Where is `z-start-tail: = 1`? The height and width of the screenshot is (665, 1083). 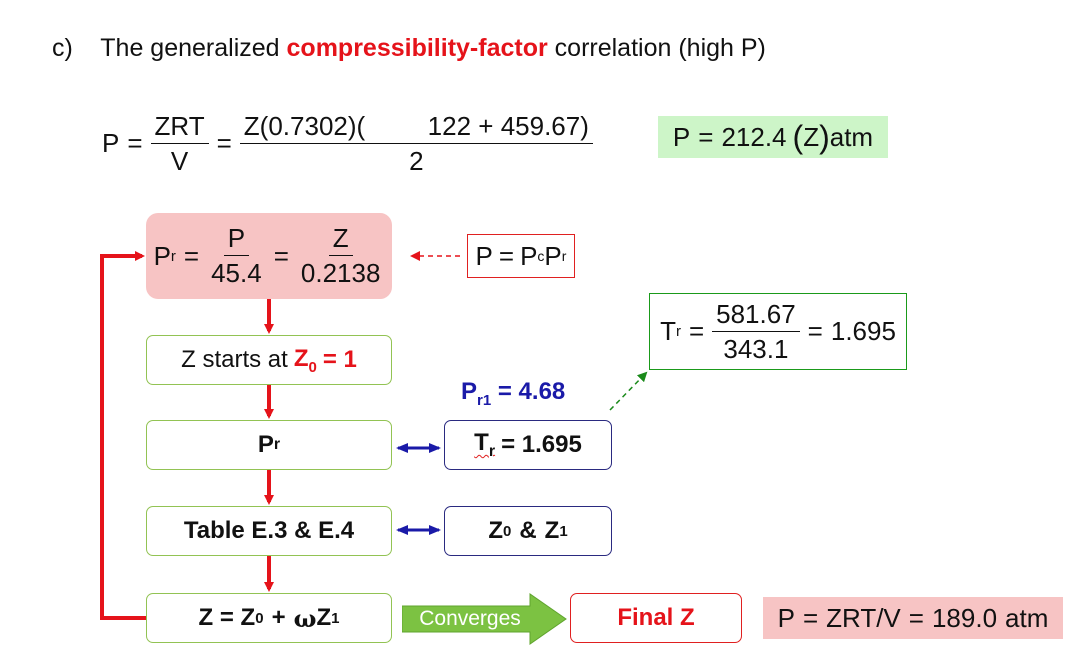
z-start-tail: = 1 is located at coordinates (339, 359).